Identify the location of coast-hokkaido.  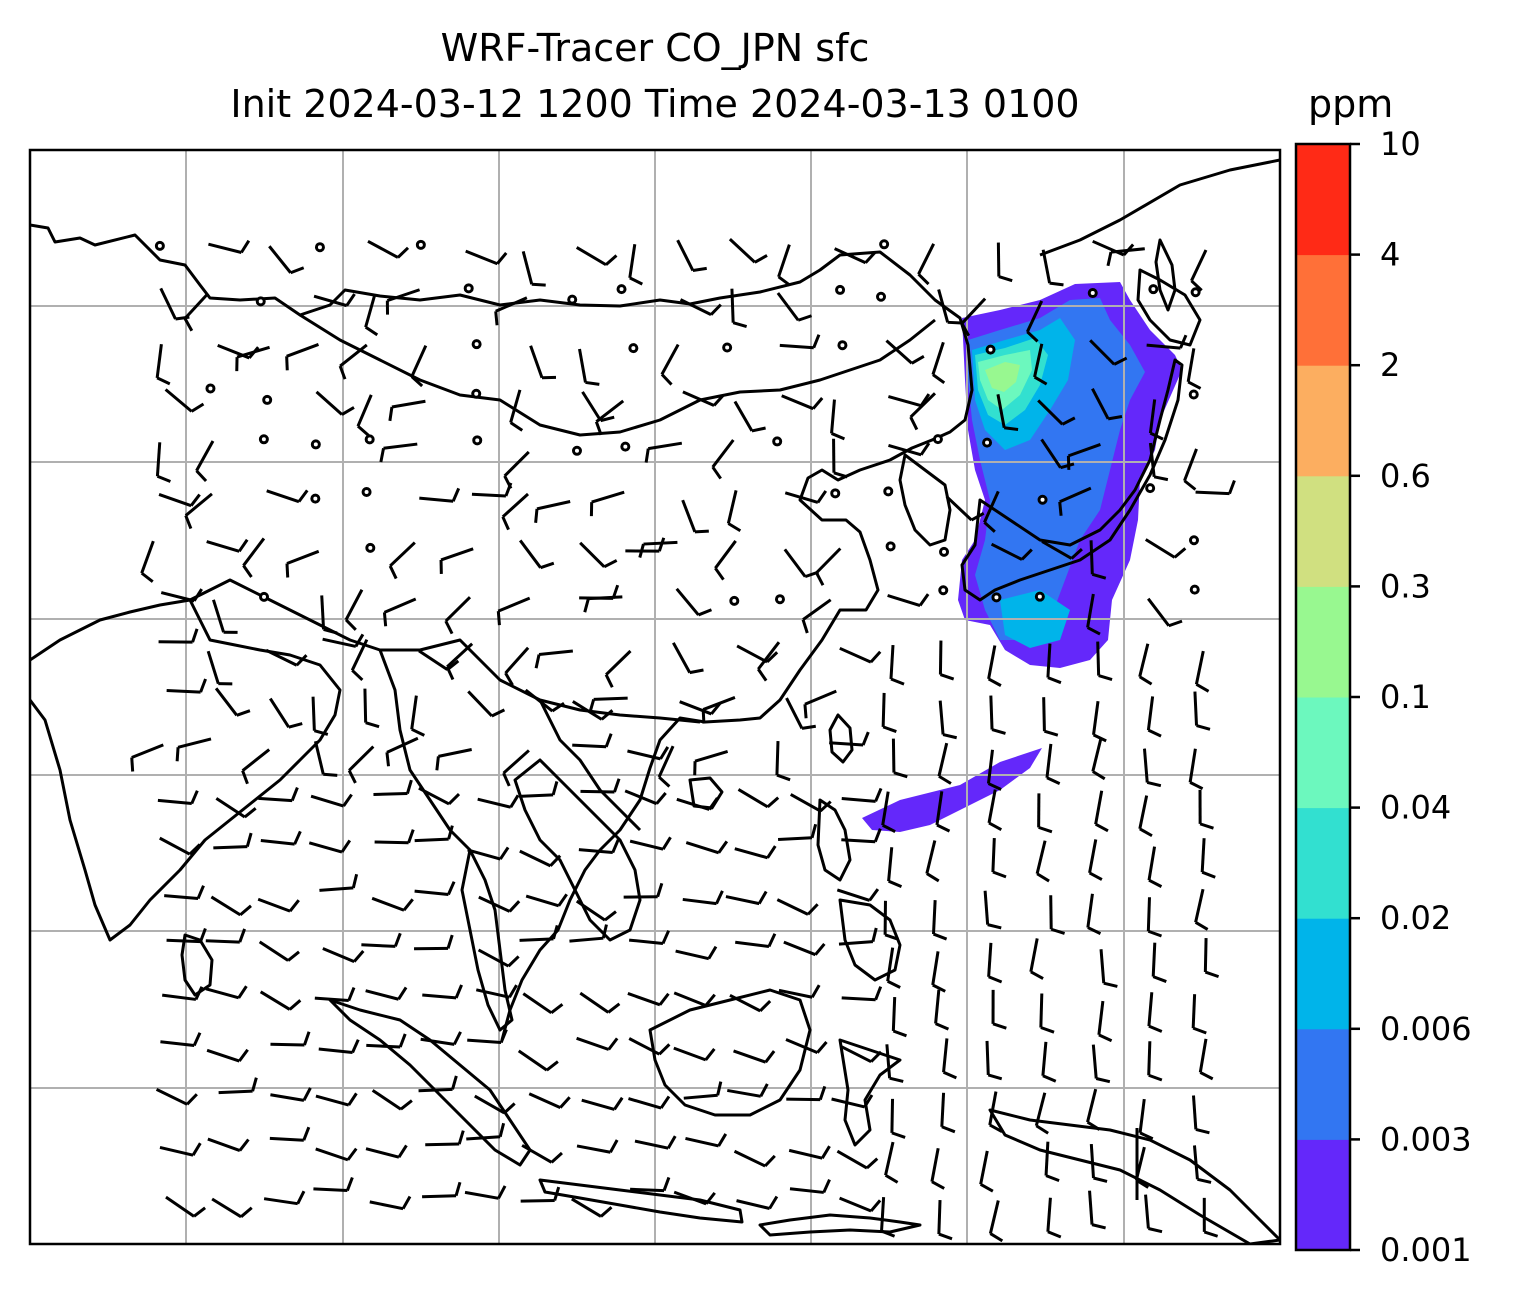
(1169, 307).